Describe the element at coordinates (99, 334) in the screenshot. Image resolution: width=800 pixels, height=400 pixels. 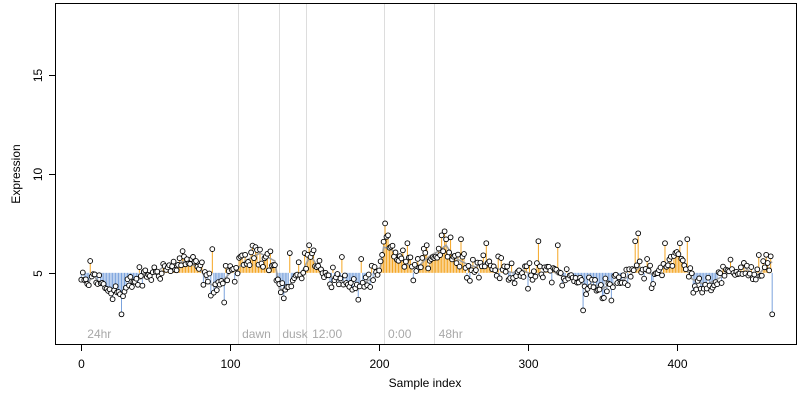
I see `group-label: 24hr` at that location.